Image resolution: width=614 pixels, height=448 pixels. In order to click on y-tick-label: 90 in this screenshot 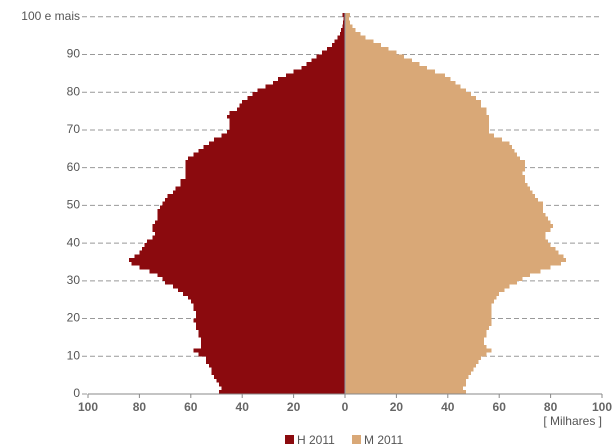, I will do `click(74, 54)`.